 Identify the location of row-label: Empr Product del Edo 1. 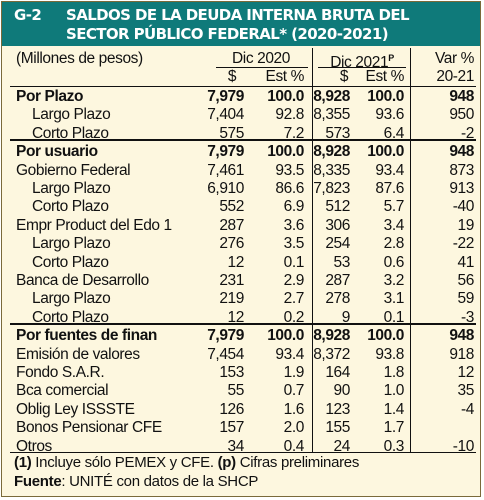
(94, 225).